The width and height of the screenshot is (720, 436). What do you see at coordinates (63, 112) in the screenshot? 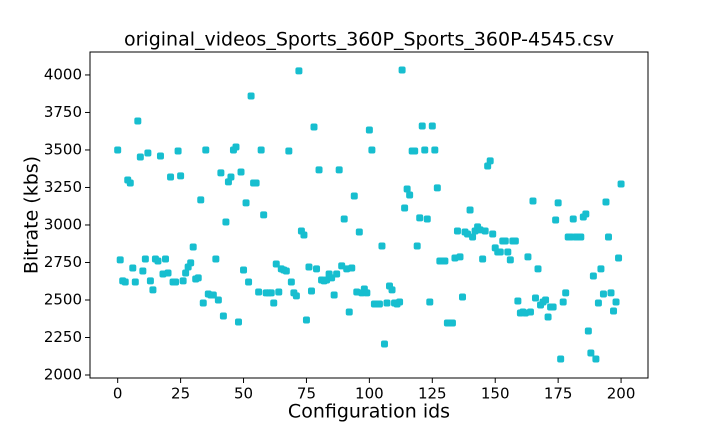
I see `y-tick-label: 3750` at bounding box center [63, 112].